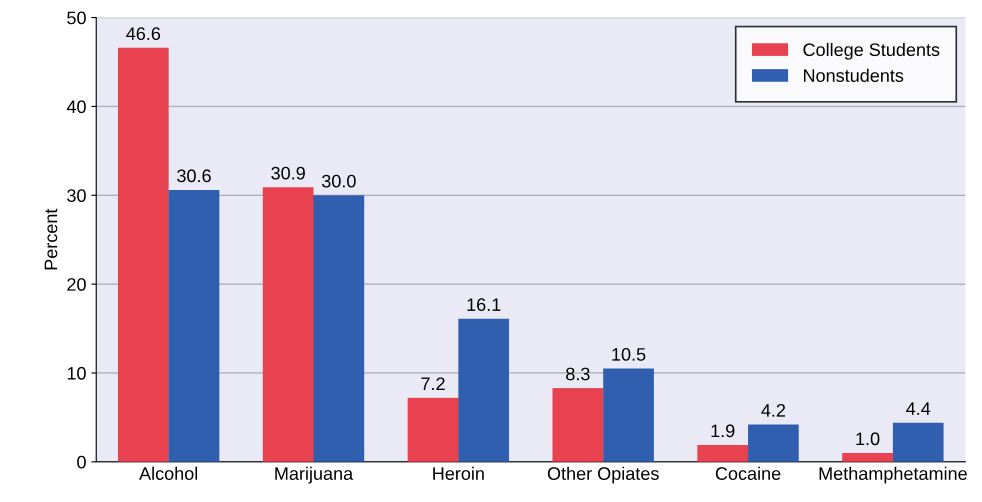 The image size is (982, 502). I want to click on x-tick-label: Marijuana, so click(314, 475).